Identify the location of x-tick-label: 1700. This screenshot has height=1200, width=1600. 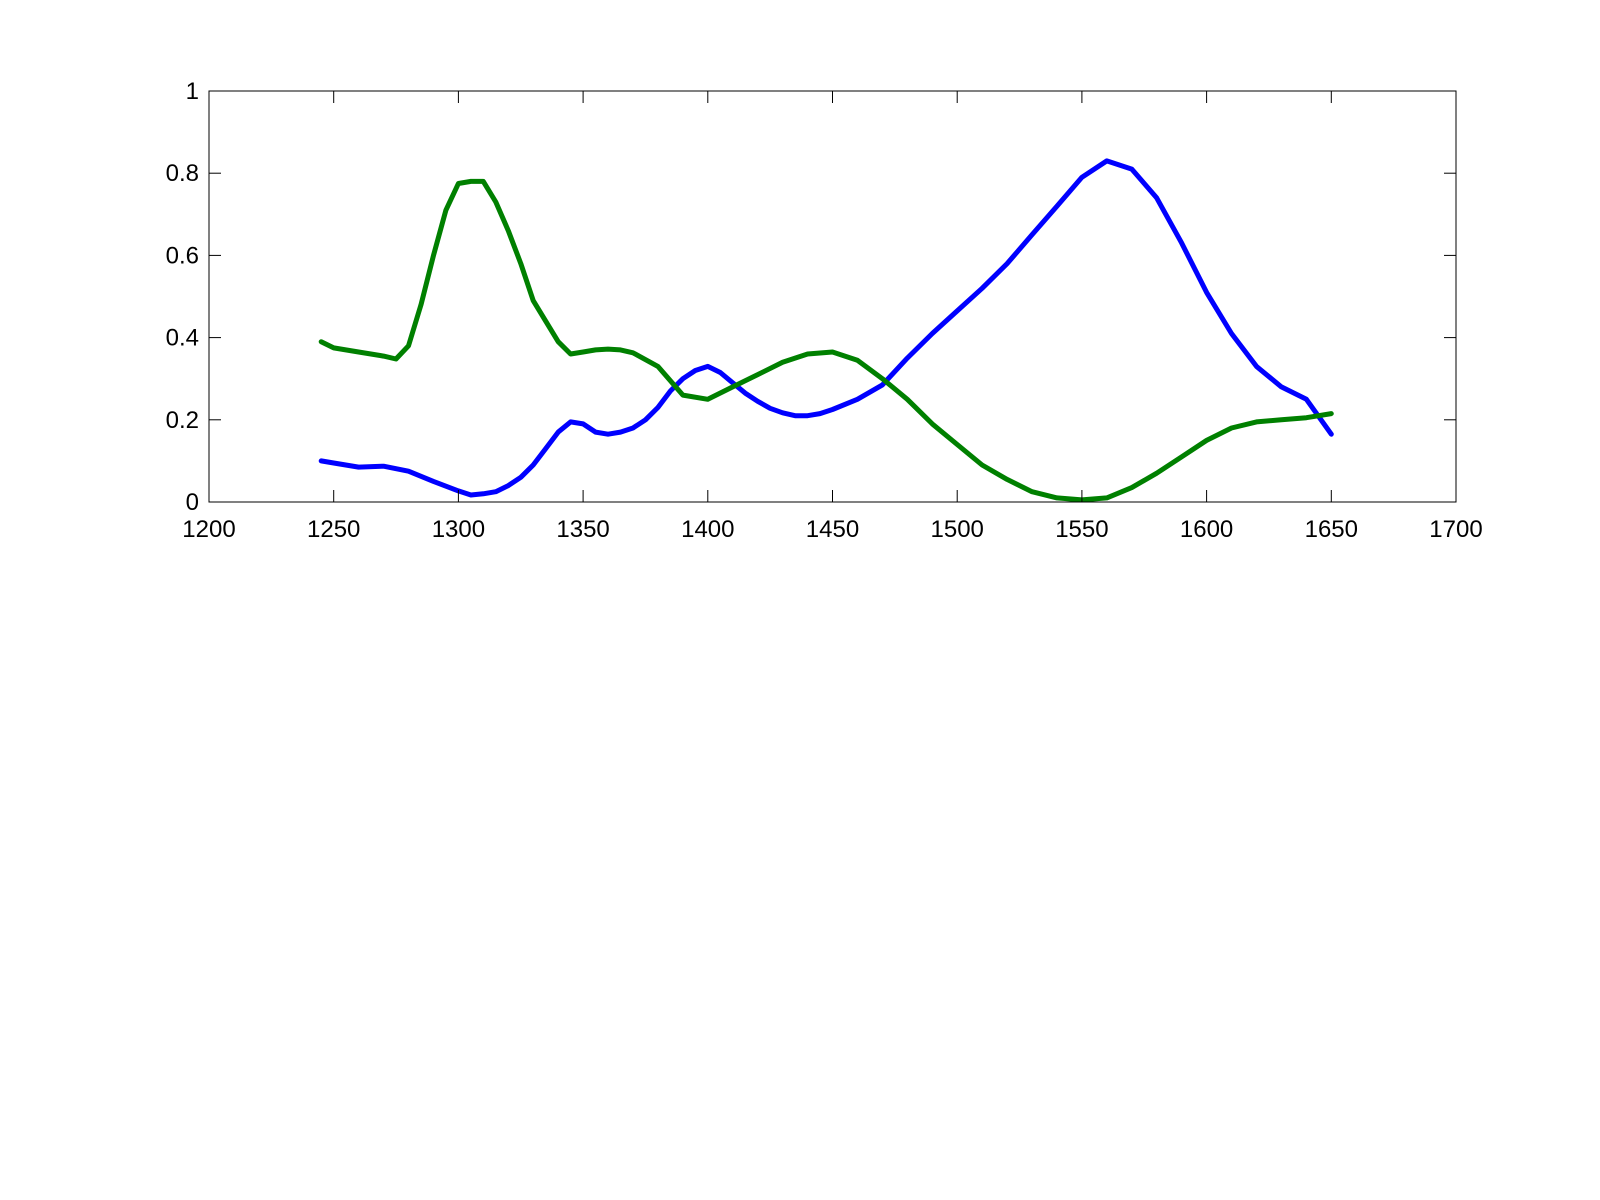
(1455, 529).